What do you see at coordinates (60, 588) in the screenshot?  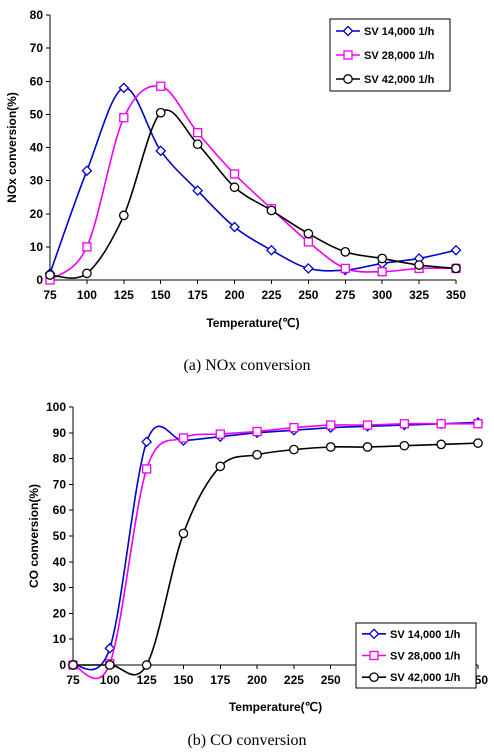 I see `co-y-tick-label: 30` at bounding box center [60, 588].